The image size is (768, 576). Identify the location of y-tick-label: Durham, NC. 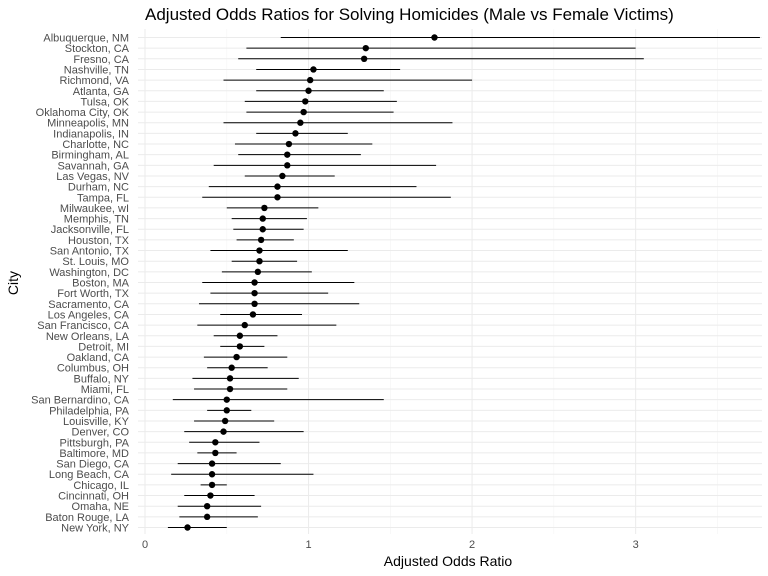
(98, 188).